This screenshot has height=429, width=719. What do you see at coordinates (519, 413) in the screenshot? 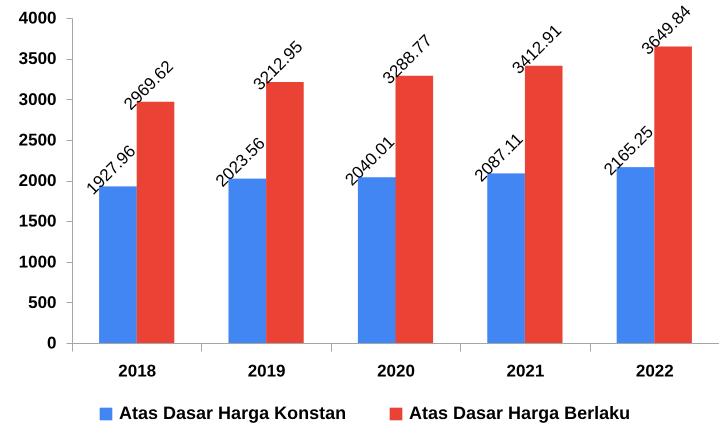
I see `legend-label: Atas Dasar Harga Berlaku` at bounding box center [519, 413].